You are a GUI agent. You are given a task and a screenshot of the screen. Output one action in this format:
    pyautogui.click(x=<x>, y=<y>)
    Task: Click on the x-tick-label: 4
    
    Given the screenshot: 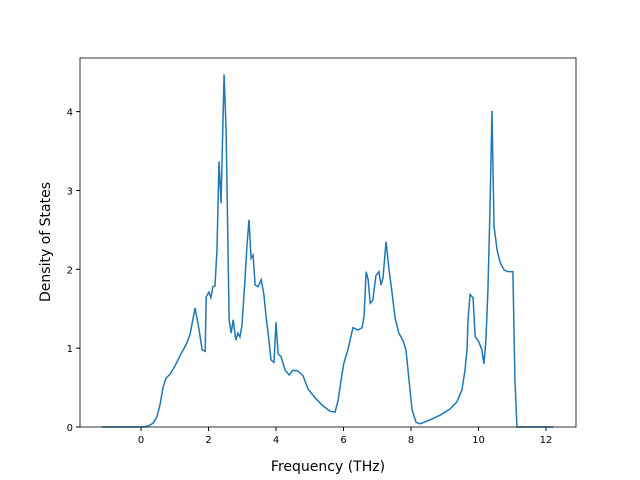 What is the action you would take?
    pyautogui.click(x=276, y=440)
    